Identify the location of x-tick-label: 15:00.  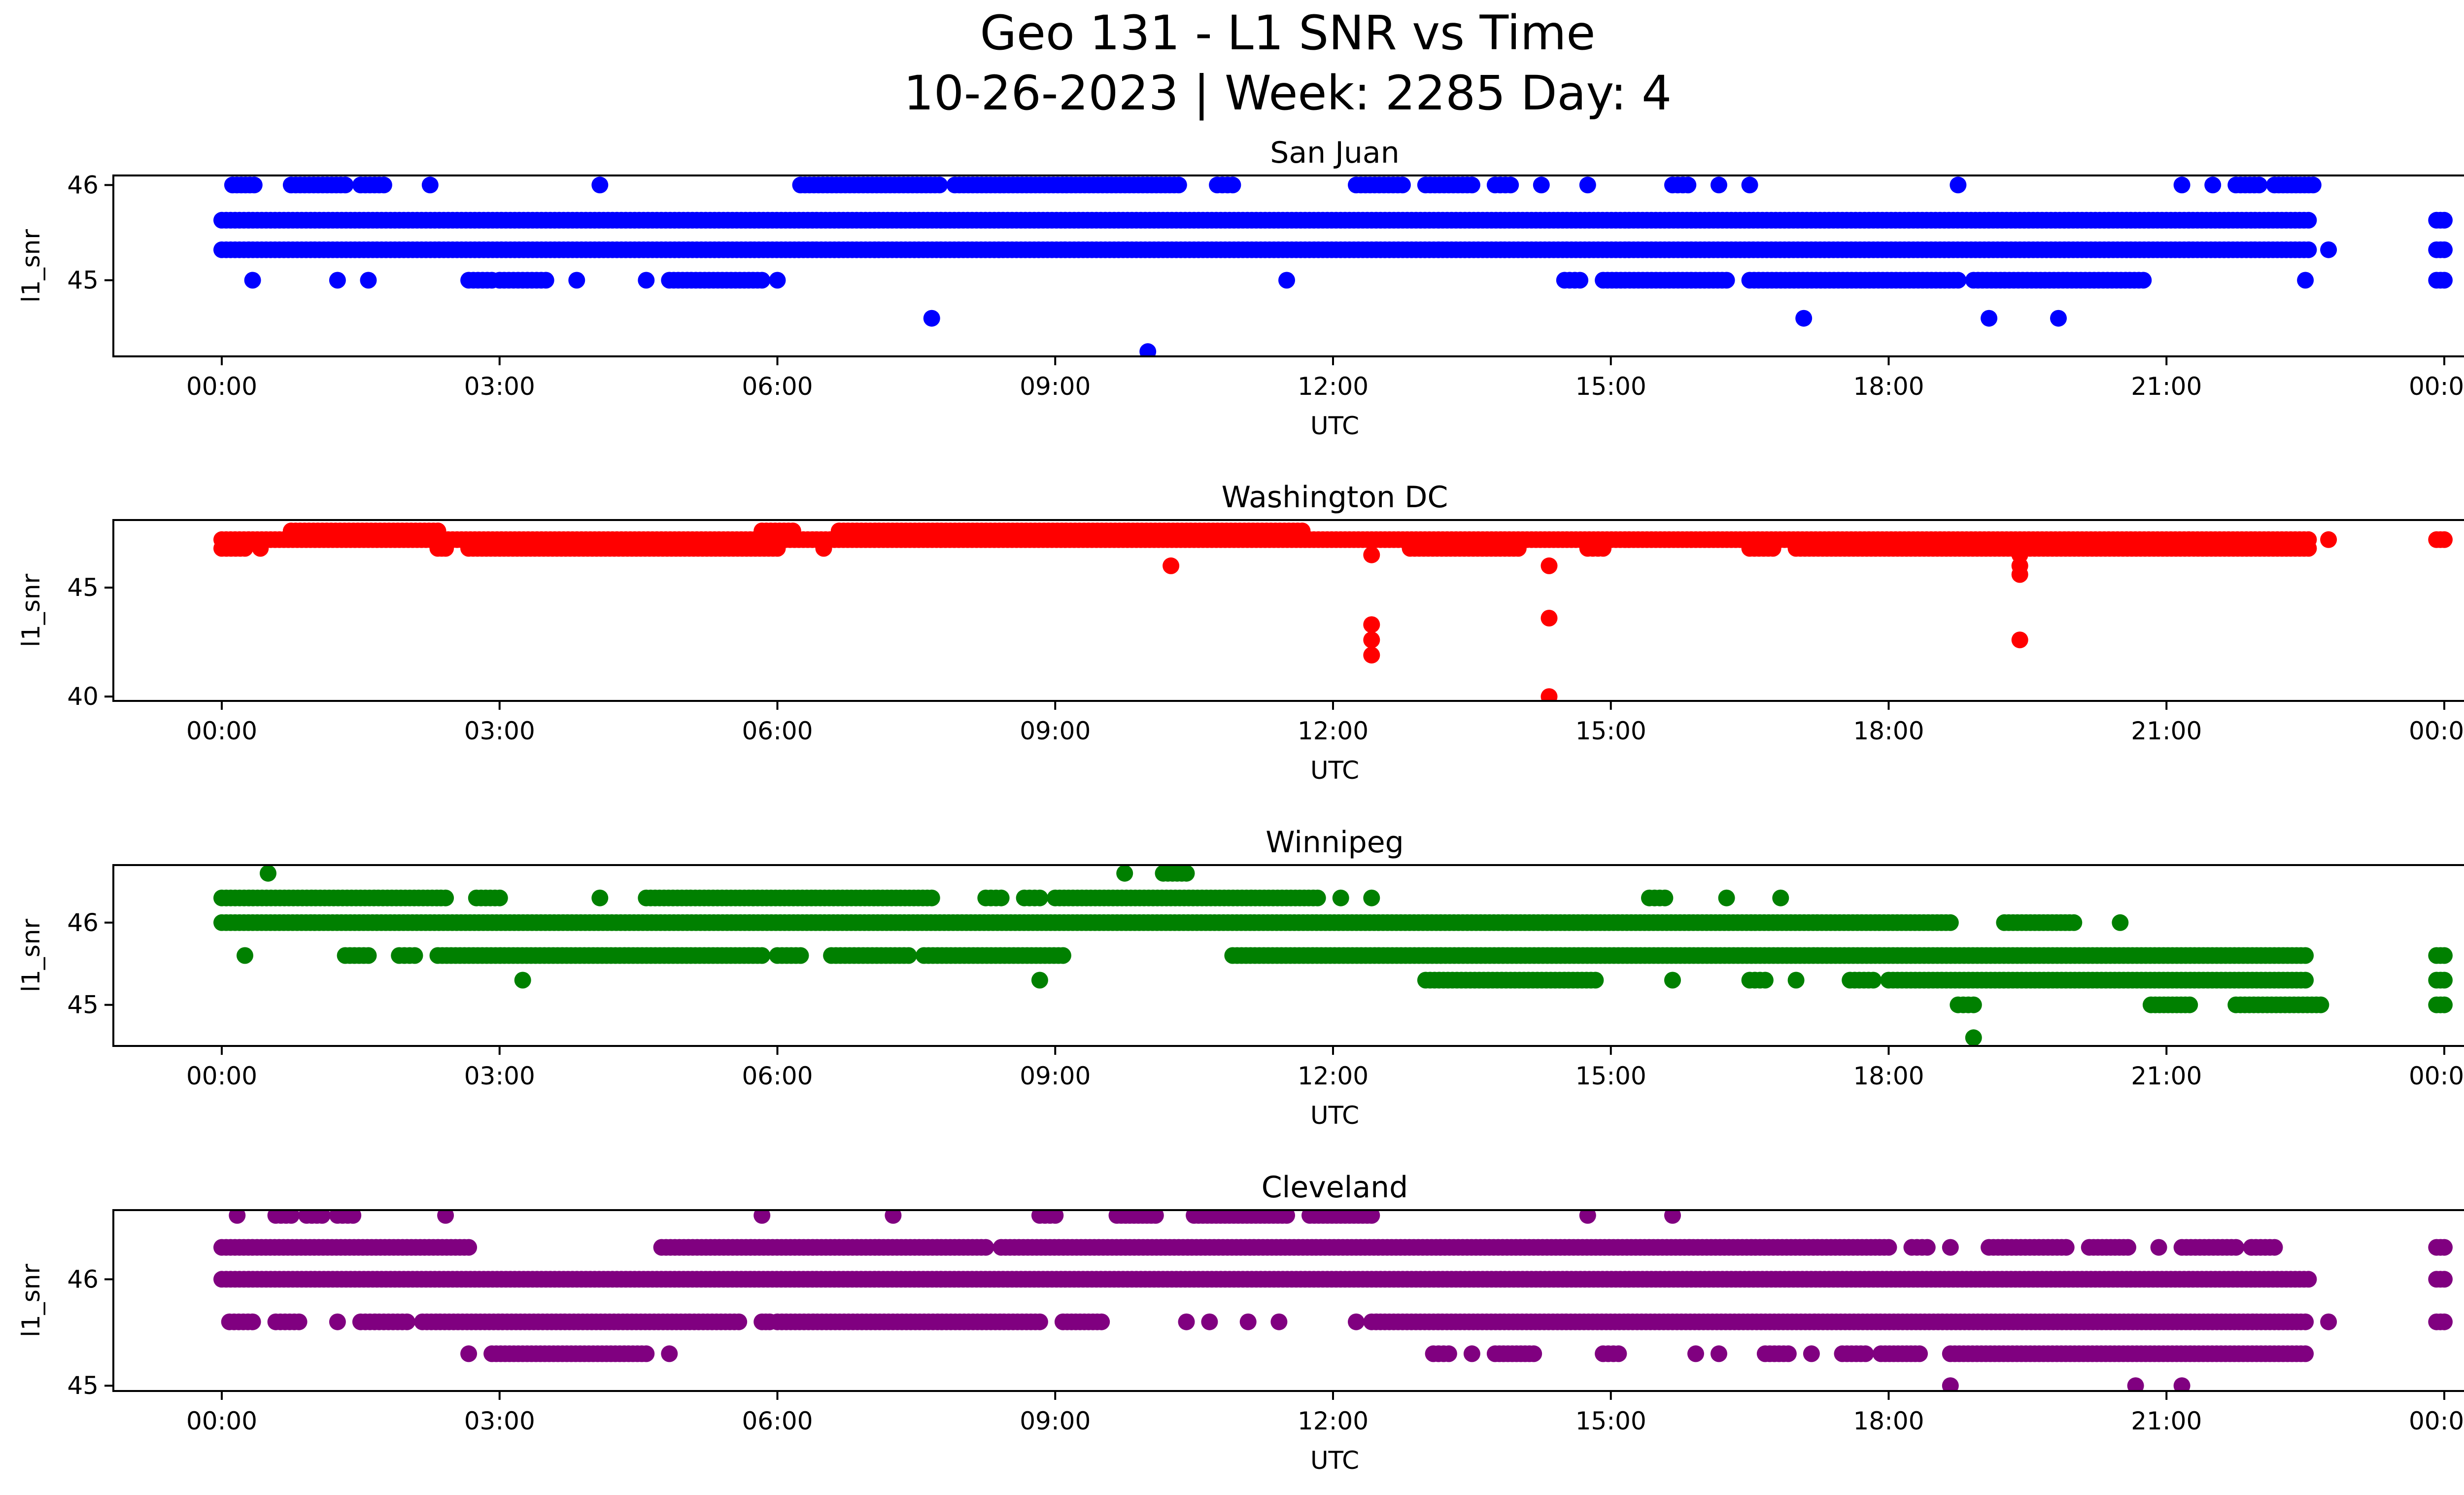
(1610, 731).